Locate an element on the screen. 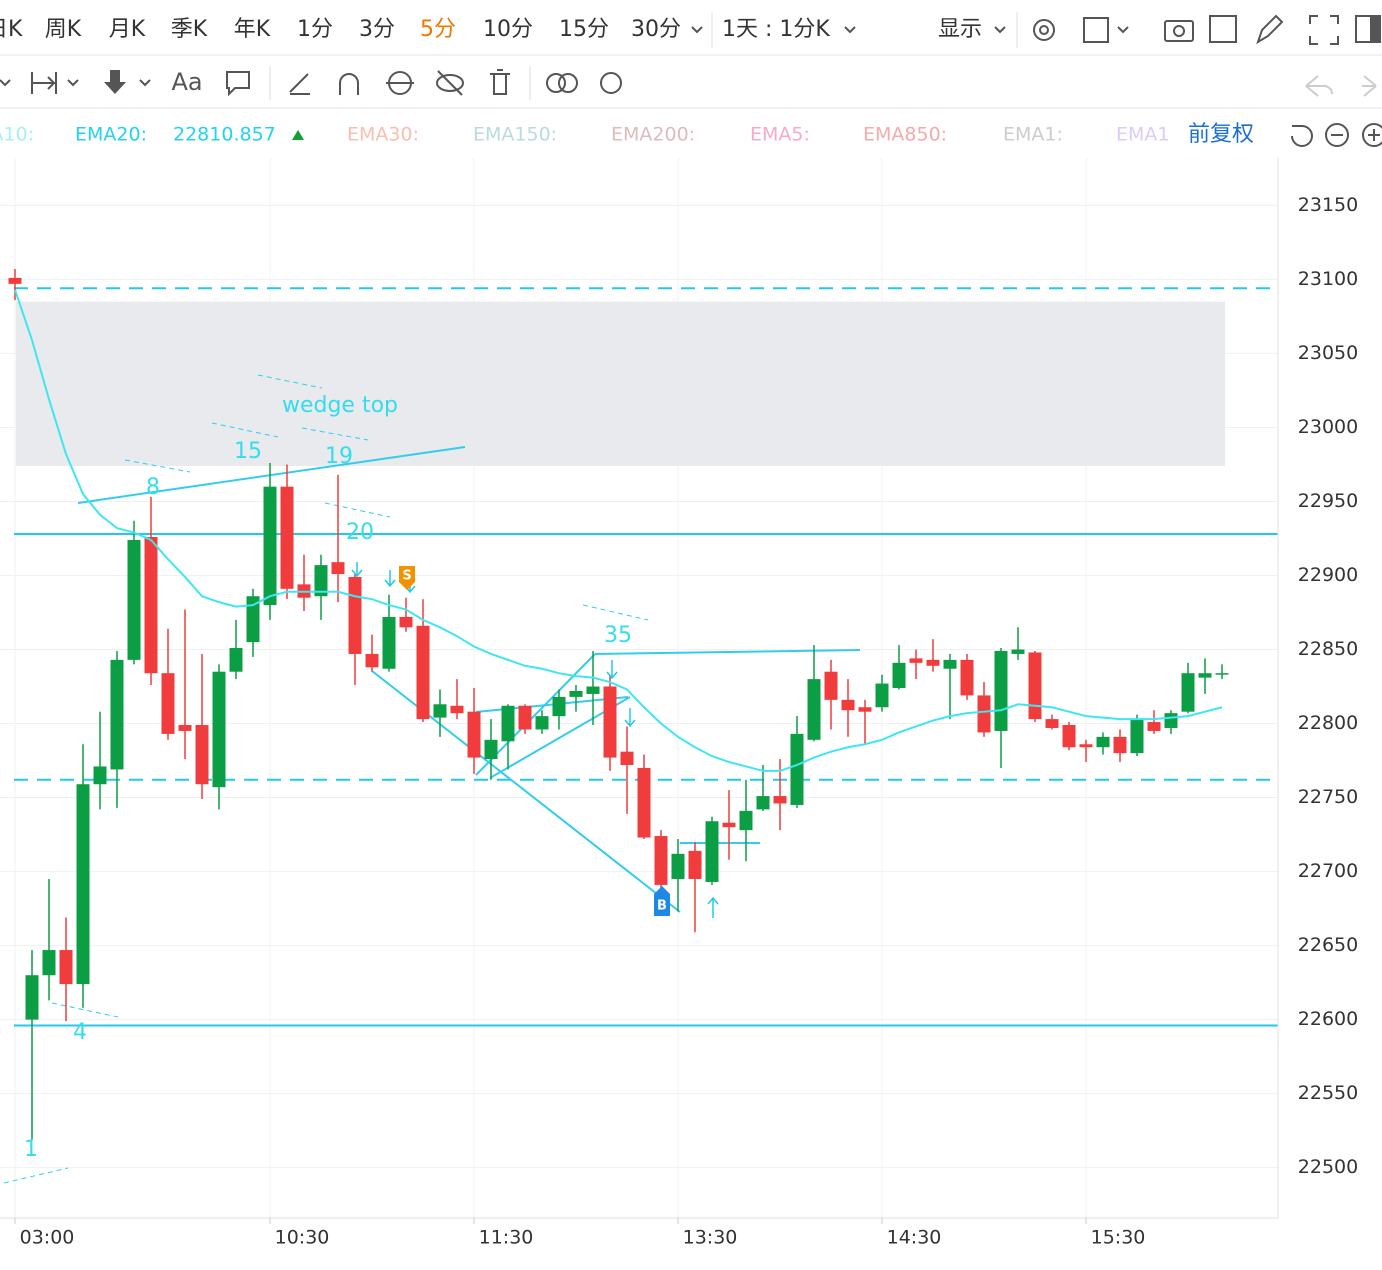 This screenshot has height=1270, width=1382. line-tool is located at coordinates (299, 84).